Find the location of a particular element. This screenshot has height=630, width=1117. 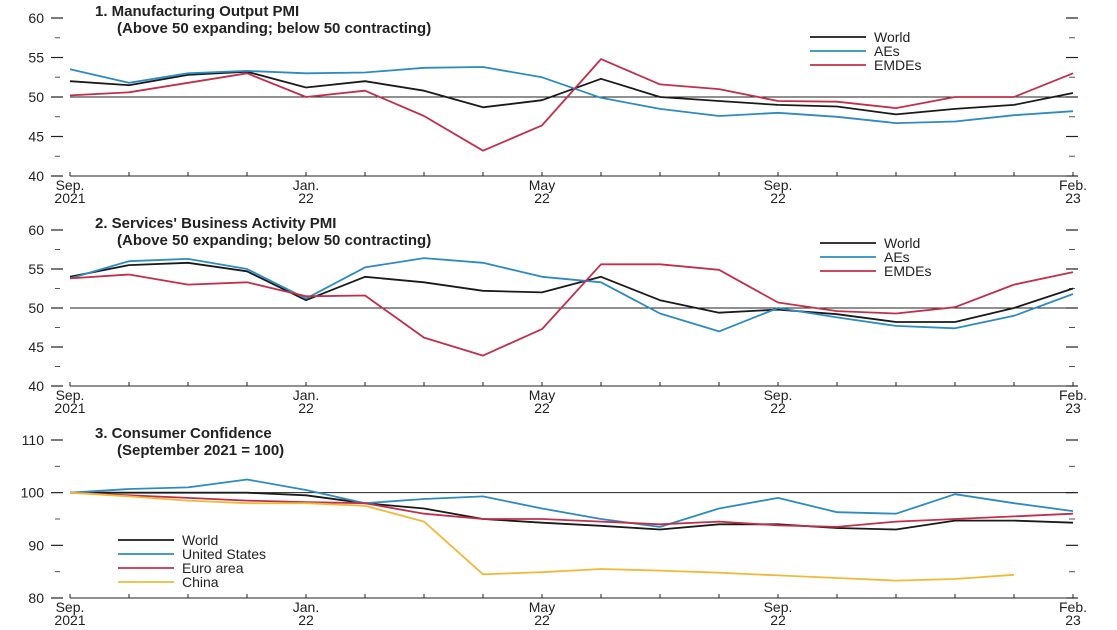

y-tick-label: 110 is located at coordinates (33, 440).